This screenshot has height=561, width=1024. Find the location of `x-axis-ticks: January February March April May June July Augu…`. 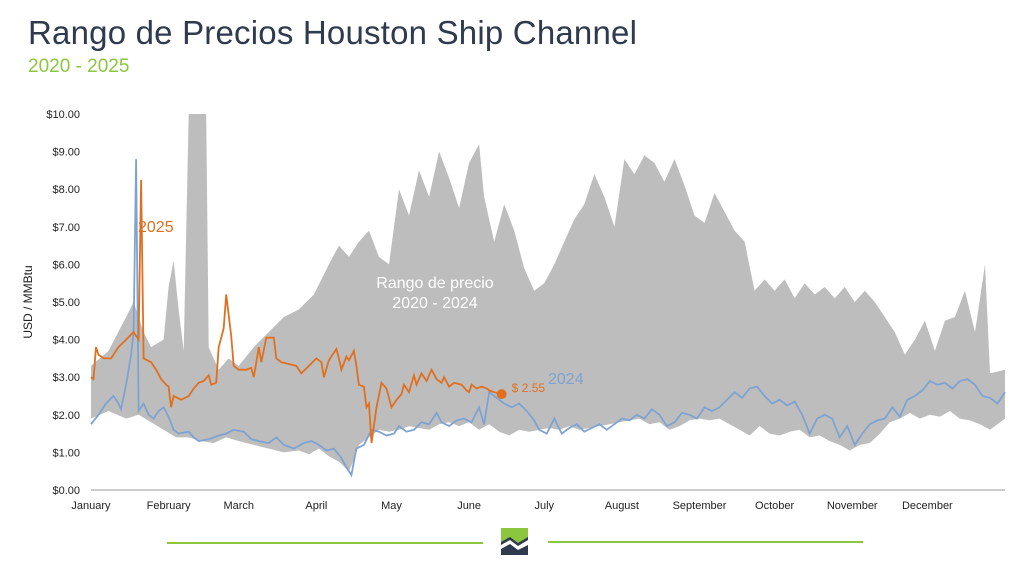

x-axis-ticks: January February March April May June July Augu… is located at coordinates (512, 506).